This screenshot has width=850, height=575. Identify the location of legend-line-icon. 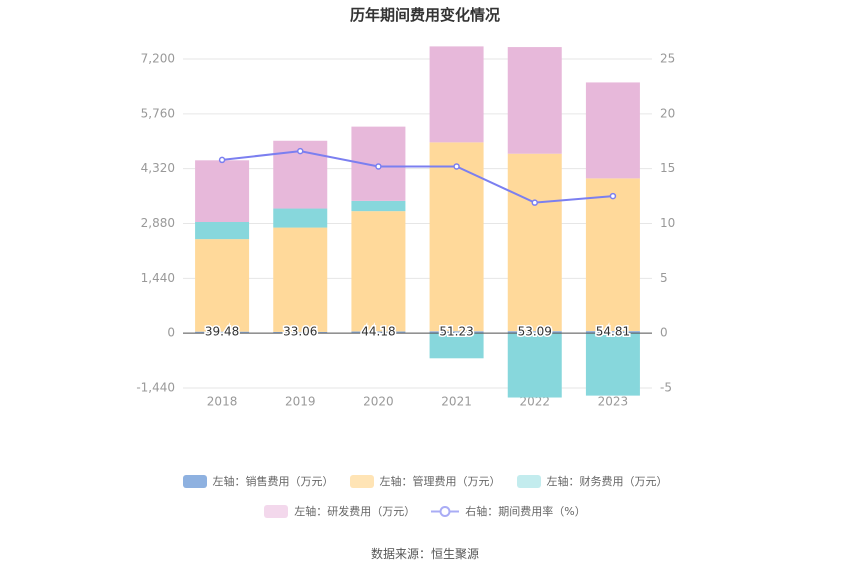
(445, 511).